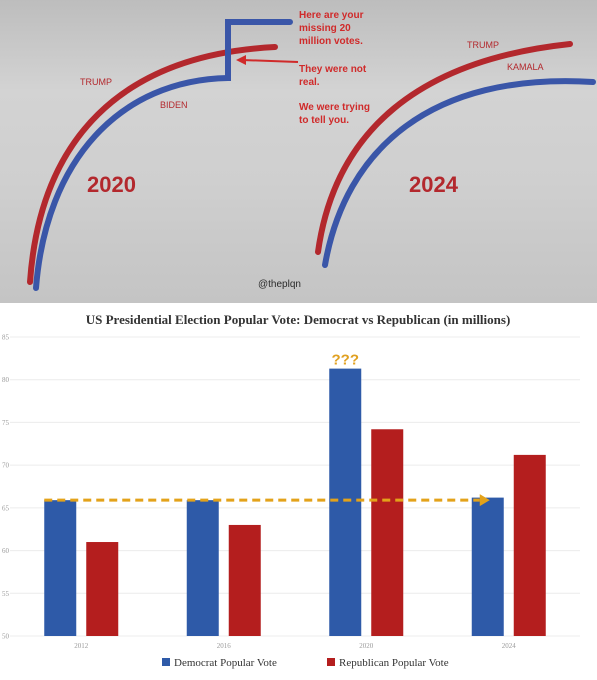  I want to click on kamala-2024-curve, so click(459, 173).